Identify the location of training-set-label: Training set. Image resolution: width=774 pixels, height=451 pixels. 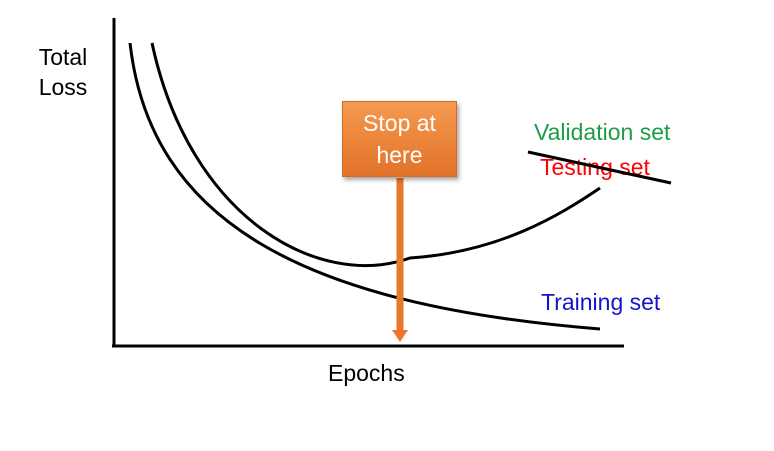
(601, 302).